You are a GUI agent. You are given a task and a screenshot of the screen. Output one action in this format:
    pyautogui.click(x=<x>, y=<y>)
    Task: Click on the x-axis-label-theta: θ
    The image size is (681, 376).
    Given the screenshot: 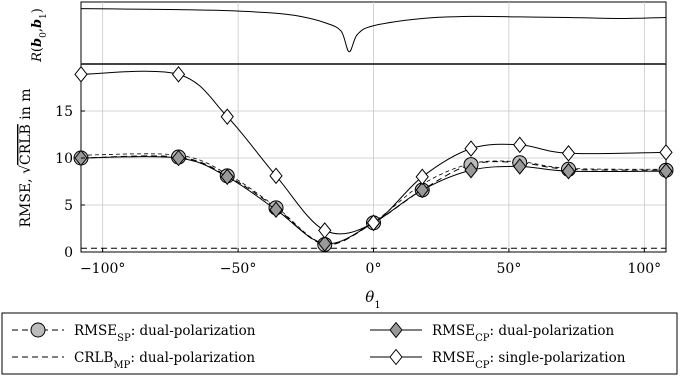 What is the action you would take?
    pyautogui.click(x=369, y=297)
    